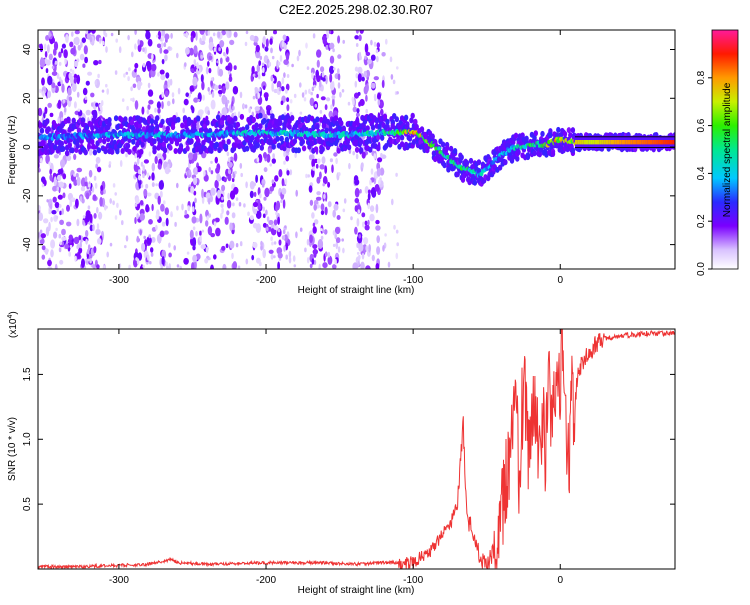 Image resolution: width=750 pixels, height=605 pixels. Describe the element at coordinates (266, 580) in the screenshot. I see `snr-x-tick-label: -200` at that location.